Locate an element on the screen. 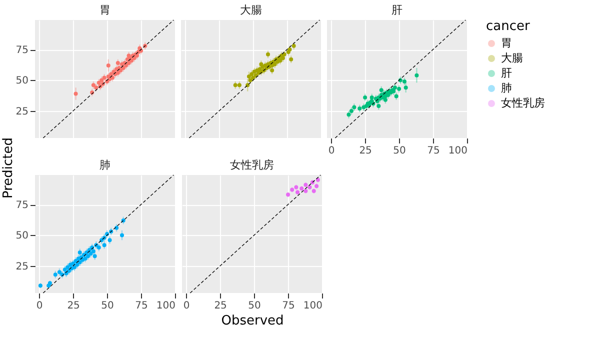 Image resolution: width=600 pixels, height=360 pixels. y-axis-title: Predicted is located at coordinates (8, 168).